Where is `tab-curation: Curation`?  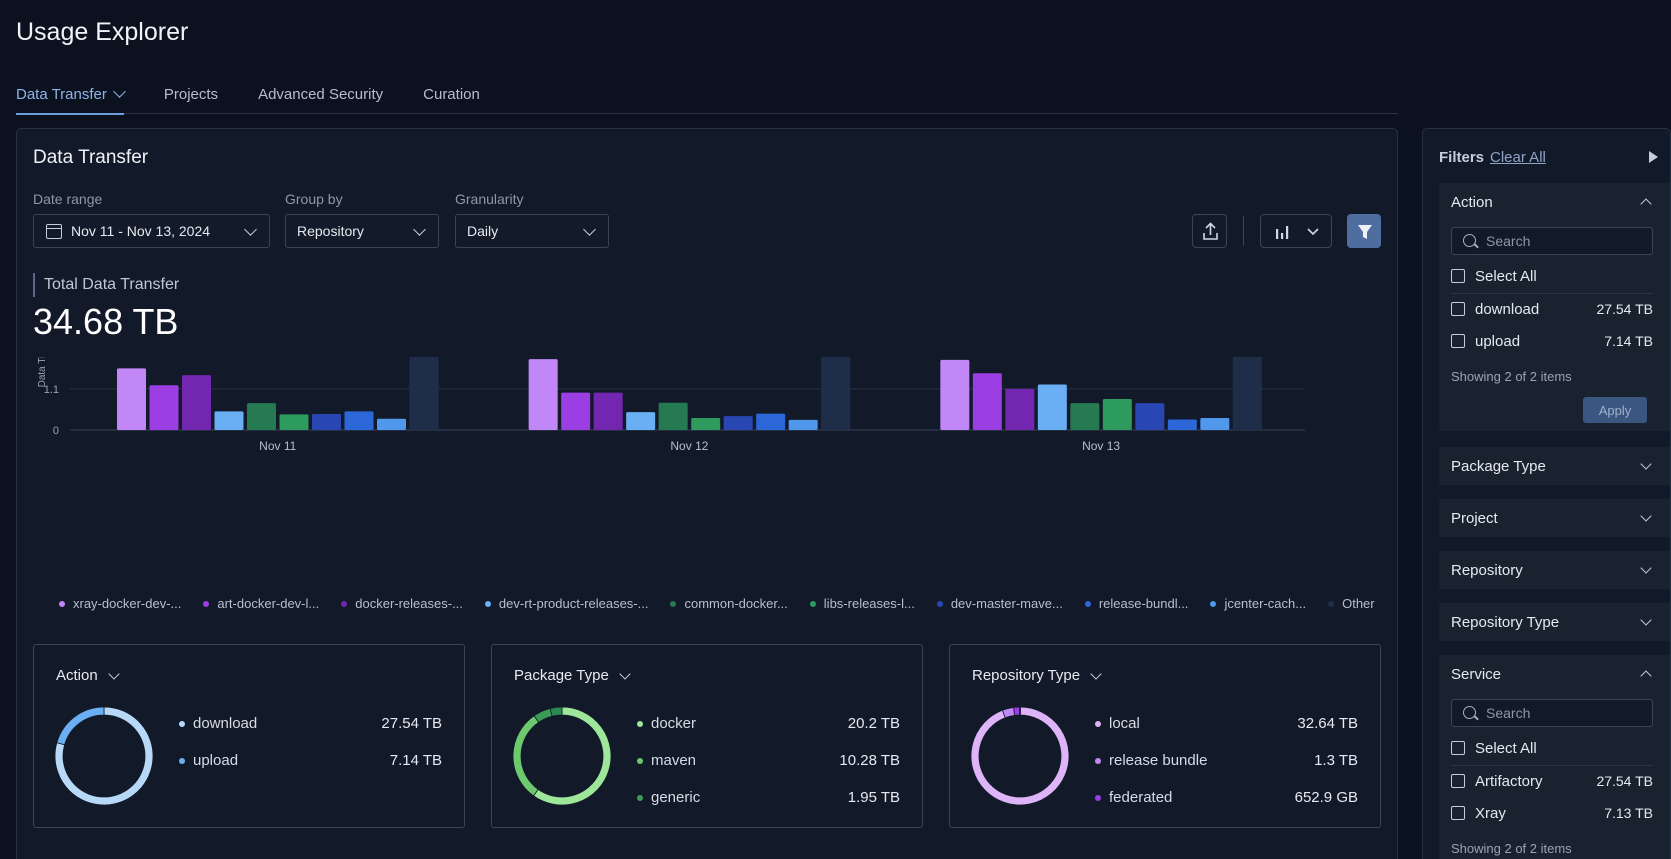
tab-curation: Curation is located at coordinates (451, 97).